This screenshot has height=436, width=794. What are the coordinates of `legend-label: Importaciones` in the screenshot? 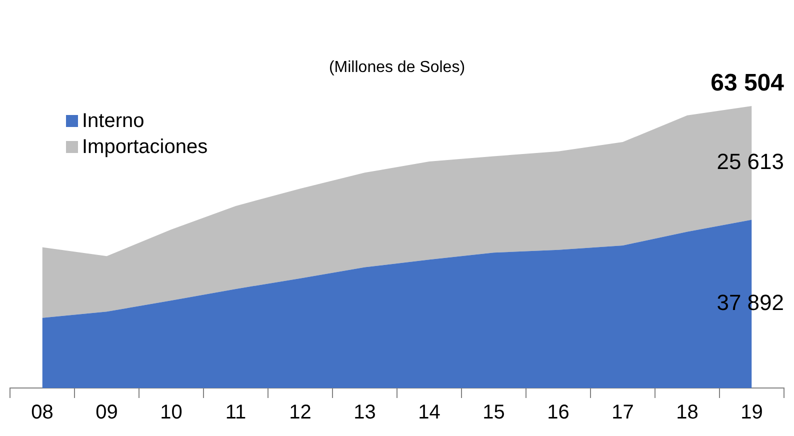 It's located at (145, 147).